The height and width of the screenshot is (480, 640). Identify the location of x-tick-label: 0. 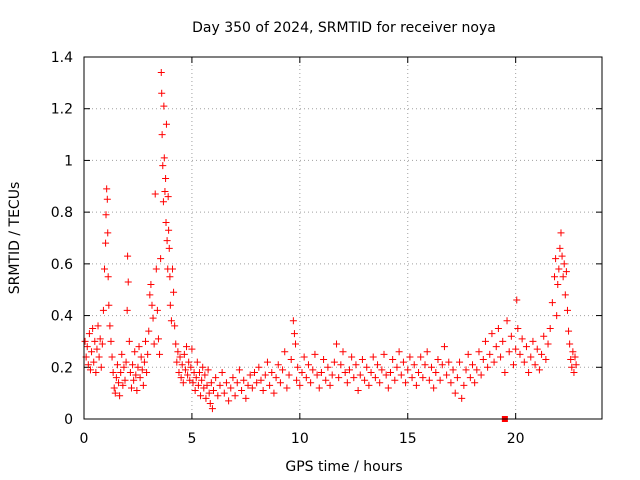
(84, 439).